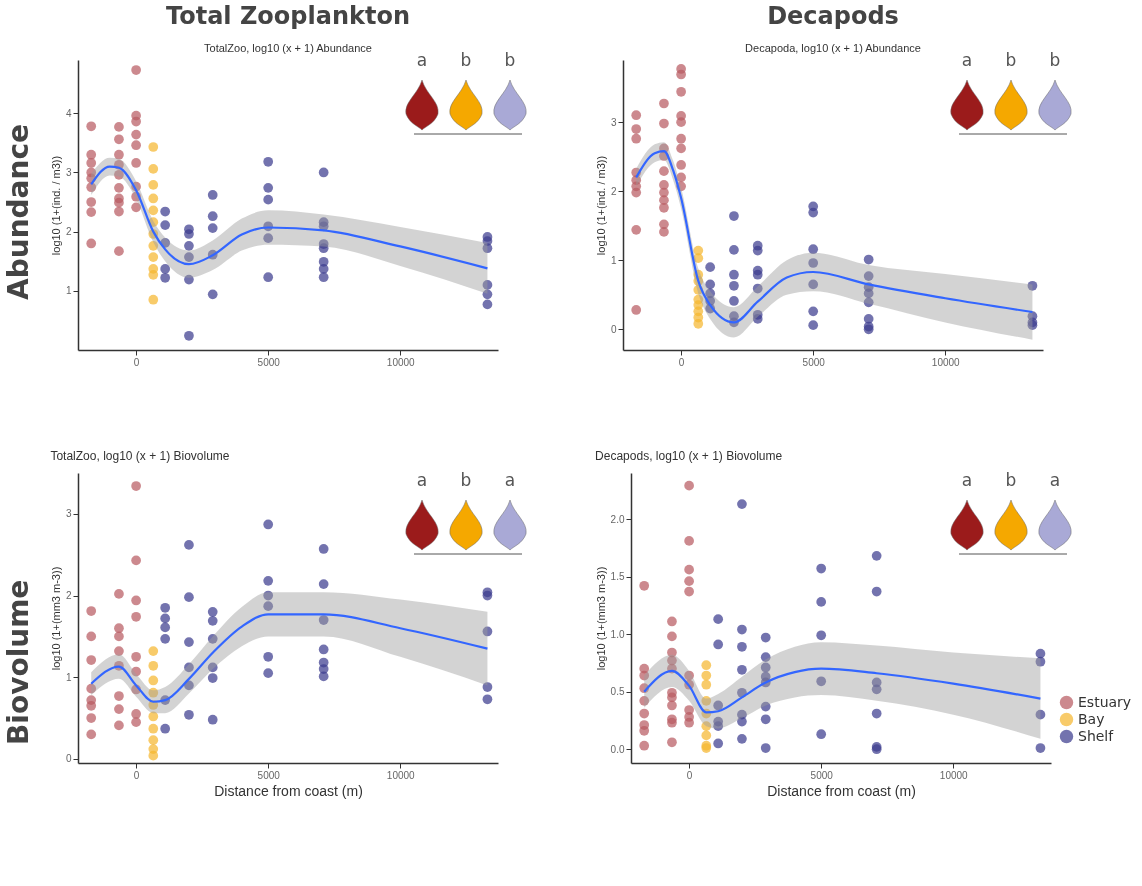 This screenshot has height=886, width=1142. What do you see at coordinates (617, 577) in the screenshot?
I see `y-tick-label: 1.5` at bounding box center [617, 577].